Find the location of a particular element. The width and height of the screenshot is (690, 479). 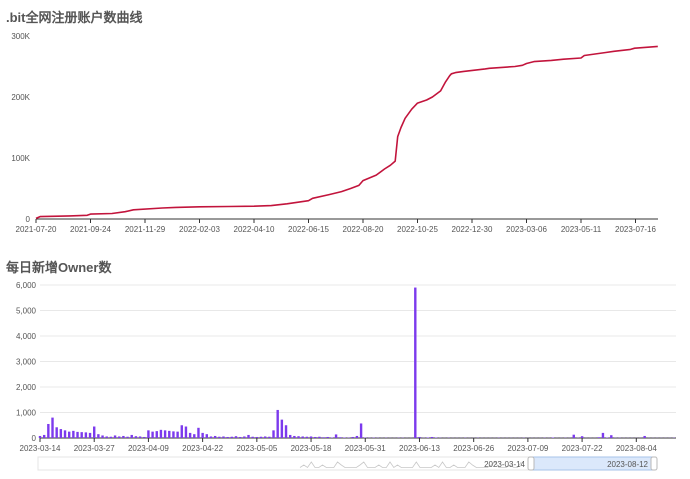

bar-chart-title: 每日新增Owner数 is located at coordinates (59, 267).